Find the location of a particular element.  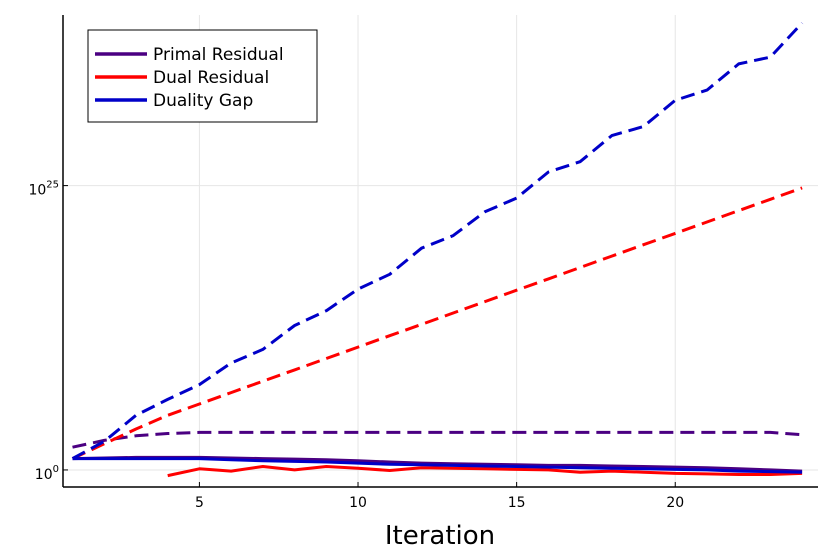

series-line-dual-residual is located at coordinates (485, 471).